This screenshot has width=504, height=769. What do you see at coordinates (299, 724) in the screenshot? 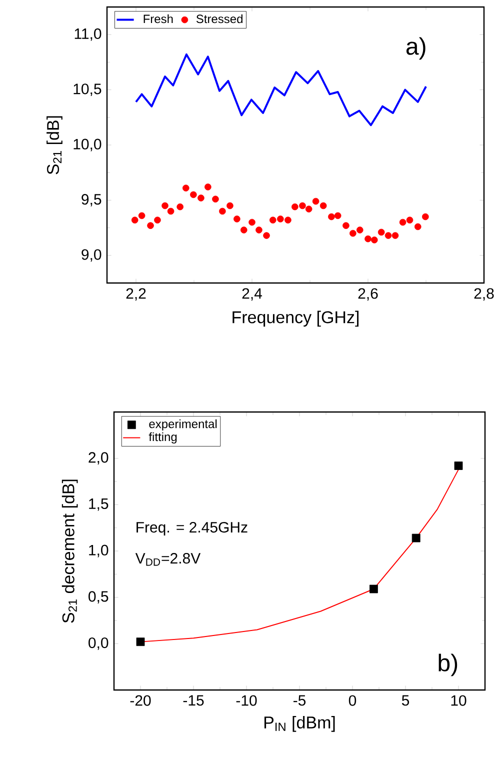
I see `x-axis-title: P$_{IN}$ [dBm]` at bounding box center [299, 724].